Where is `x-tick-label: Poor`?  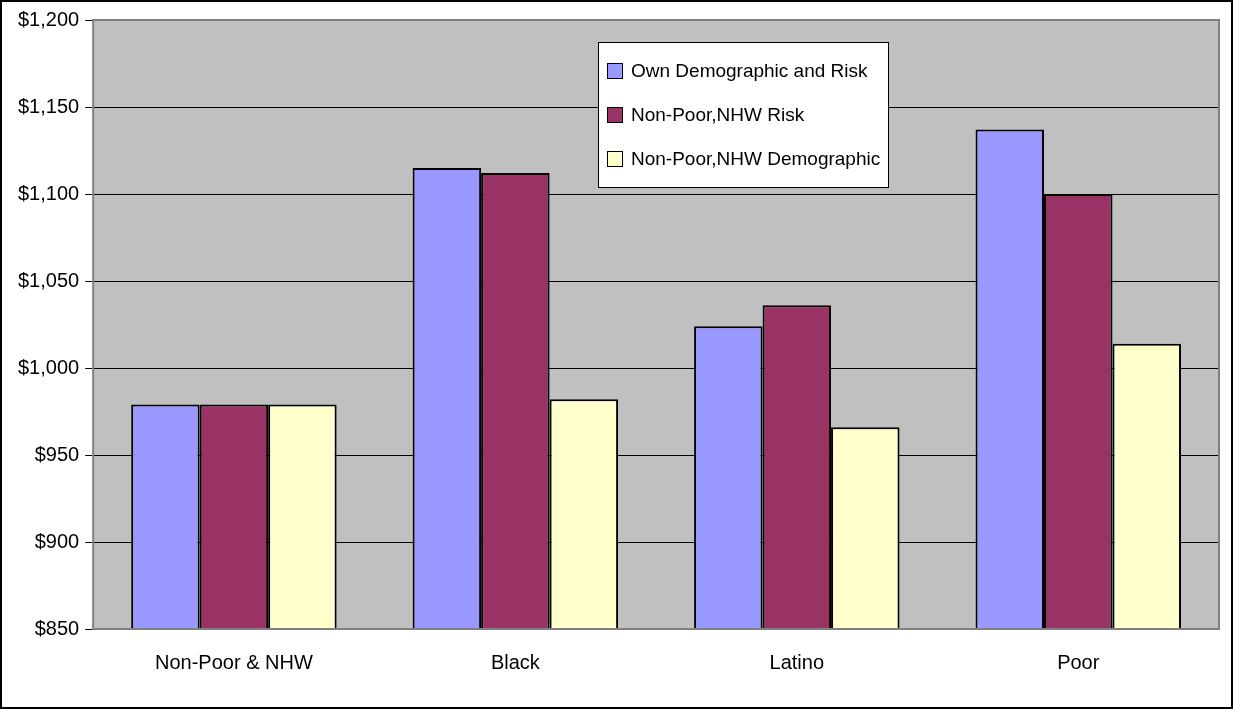 x-tick-label: Poor is located at coordinates (1078, 661).